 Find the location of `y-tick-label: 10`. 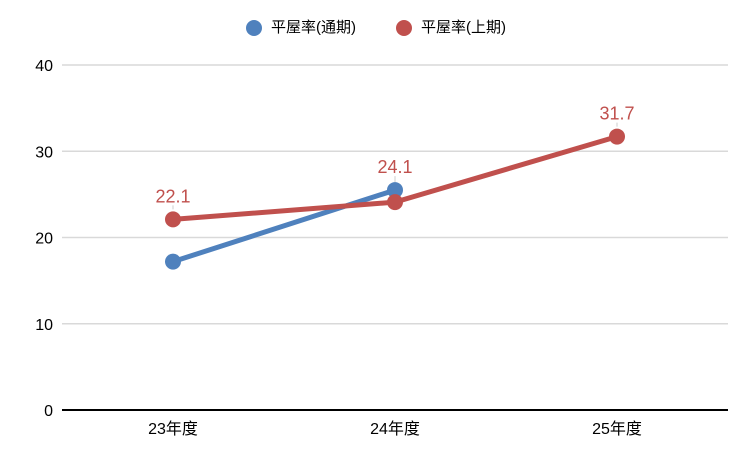

y-tick-label: 10 is located at coordinates (44, 325).